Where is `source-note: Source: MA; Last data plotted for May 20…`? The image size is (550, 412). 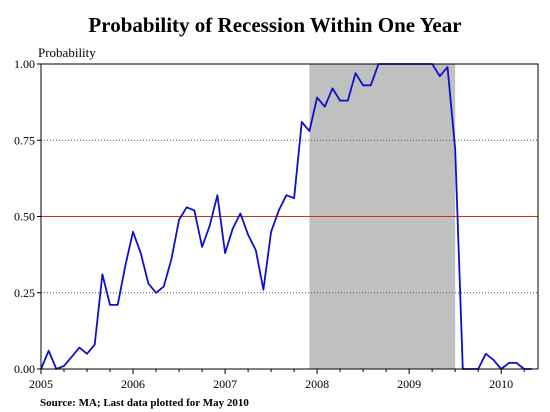
source-note: Source: MA; Last data plotted for May 20… is located at coordinates (144, 403).